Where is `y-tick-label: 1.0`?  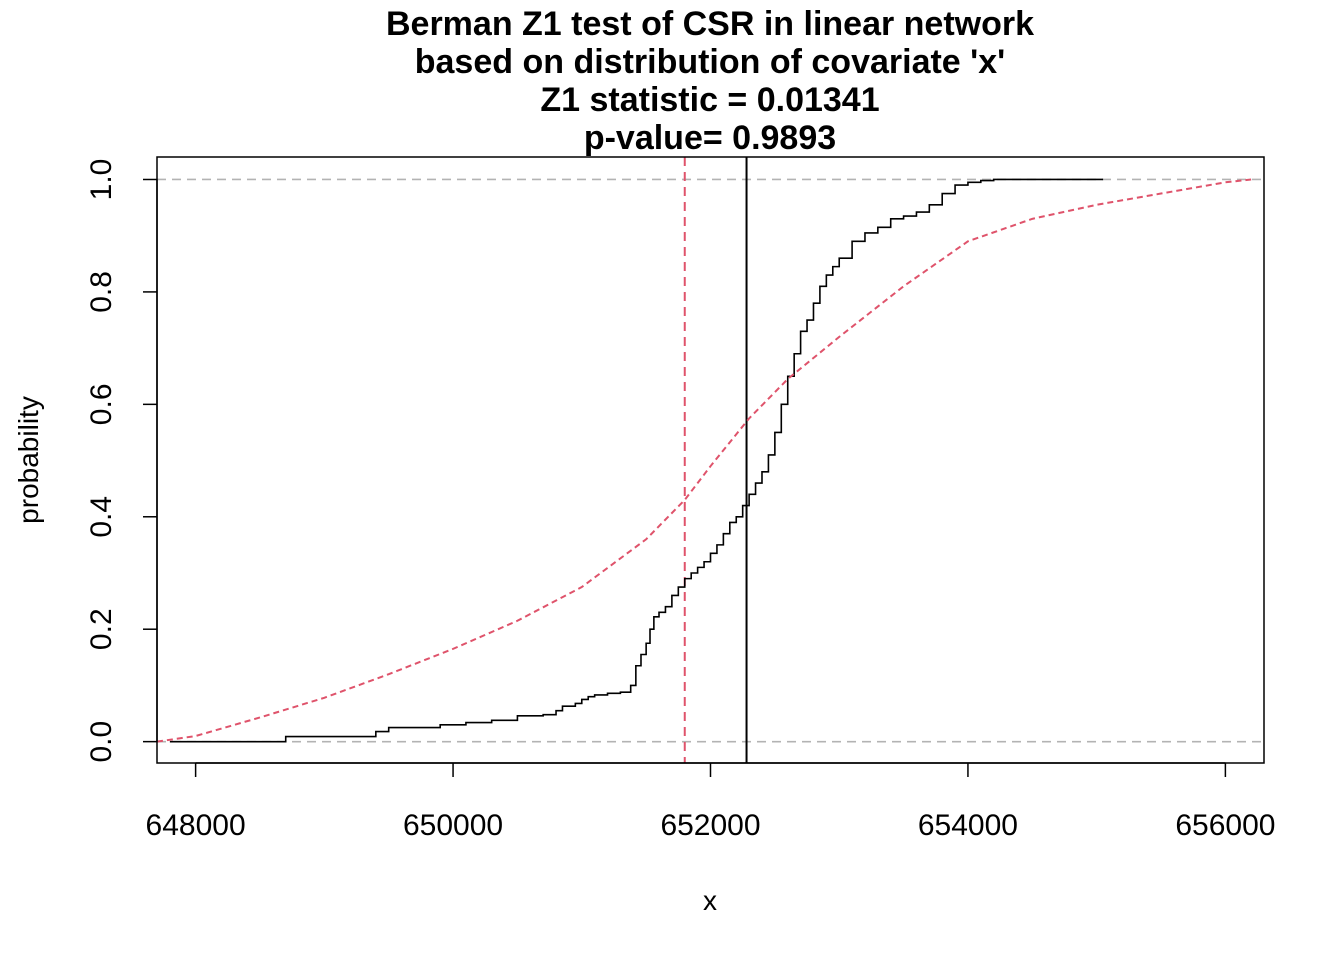
y-tick-label: 1.0 is located at coordinates (101, 180).